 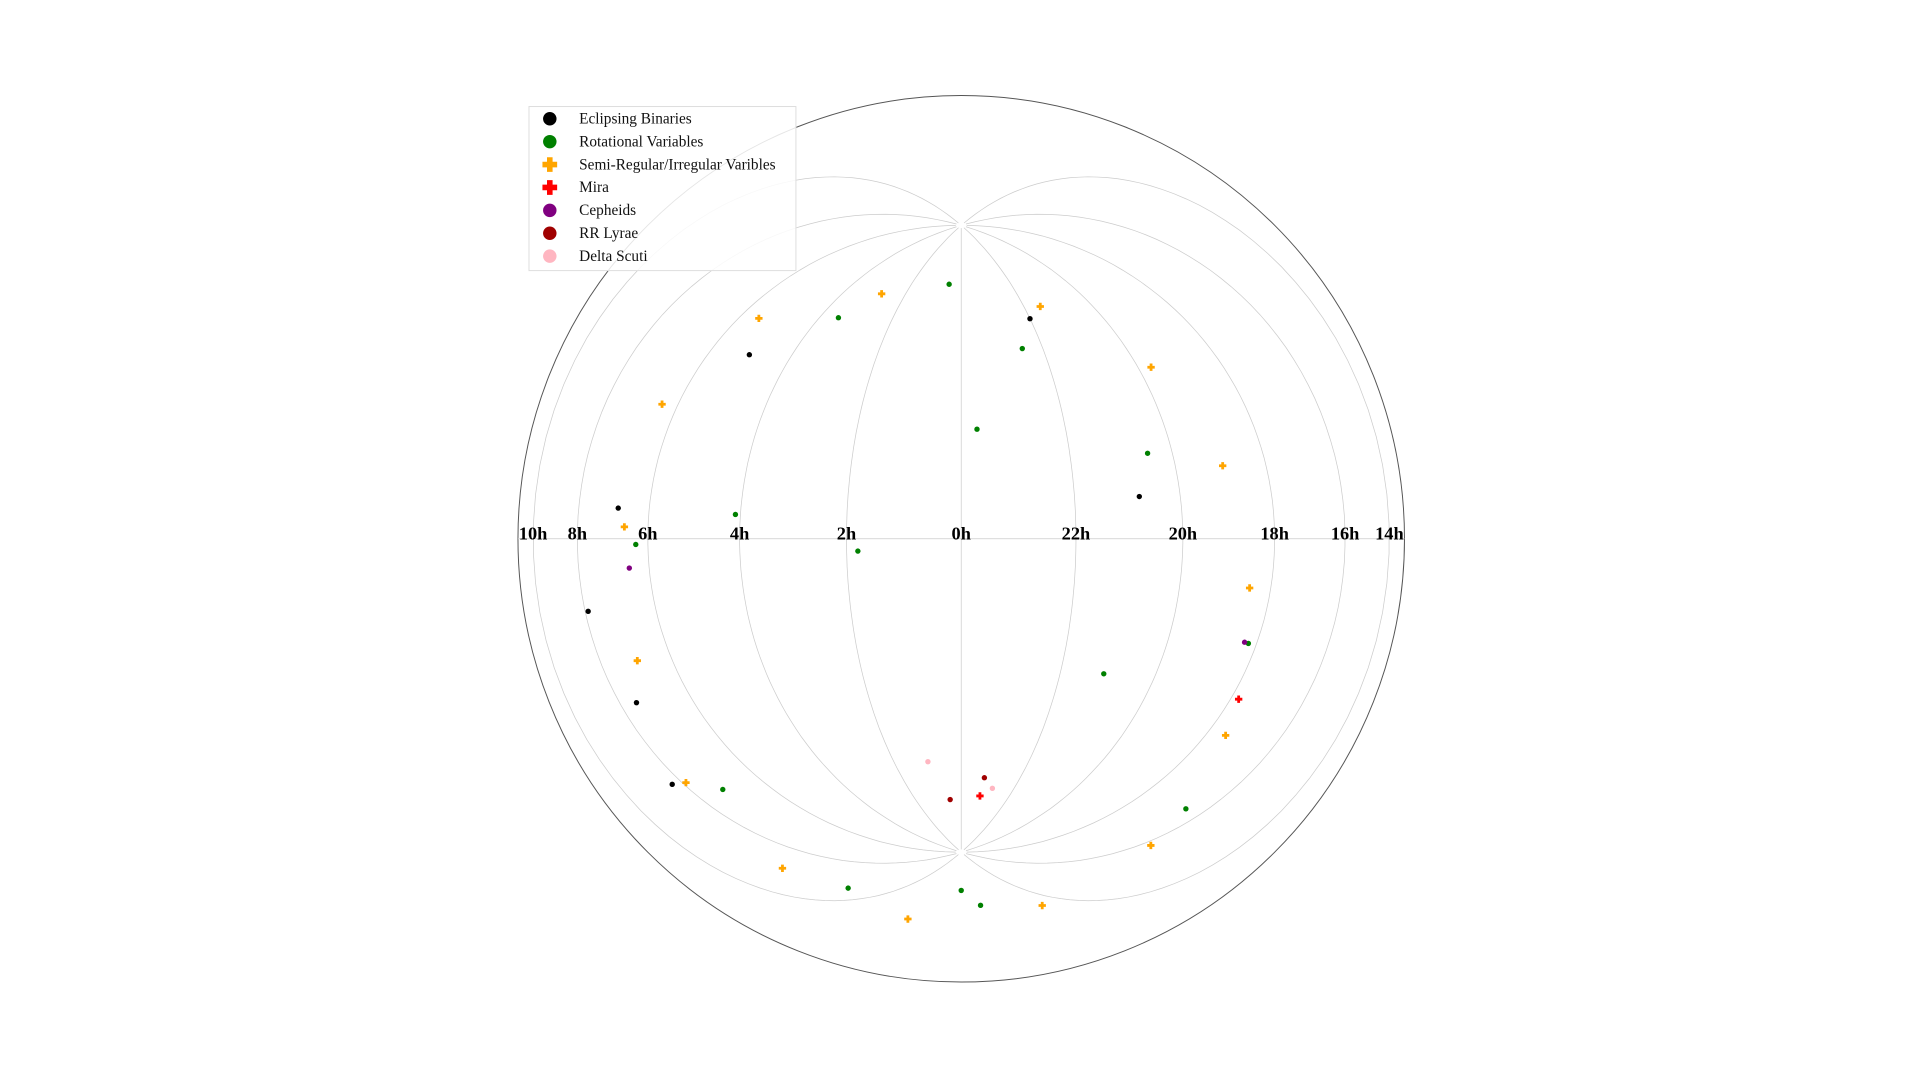 I want to click on legend-box, so click(x=662, y=189).